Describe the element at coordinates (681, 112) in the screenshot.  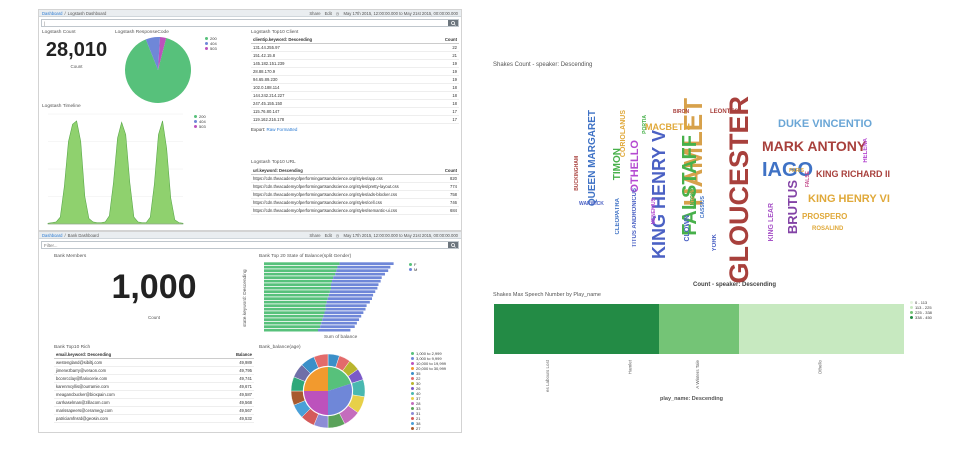
I see `wordcloud-word: BIRON` at that location.